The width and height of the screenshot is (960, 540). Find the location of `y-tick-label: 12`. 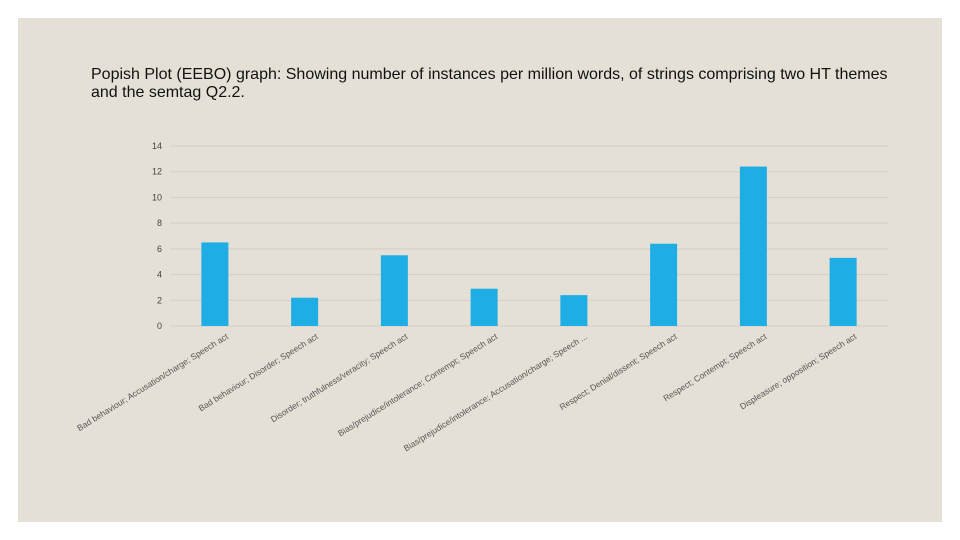

y-tick-label: 12 is located at coordinates (157, 172).